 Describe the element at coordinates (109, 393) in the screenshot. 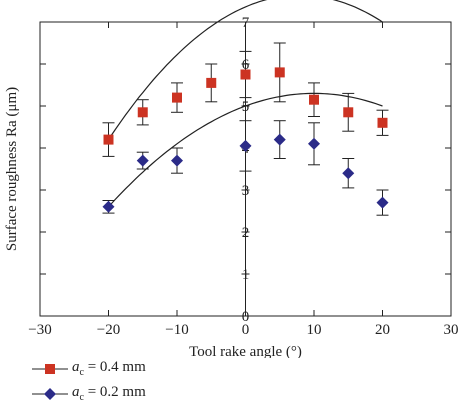

I see `legend-label-0.2mm: ac = 0.2 mm` at that location.